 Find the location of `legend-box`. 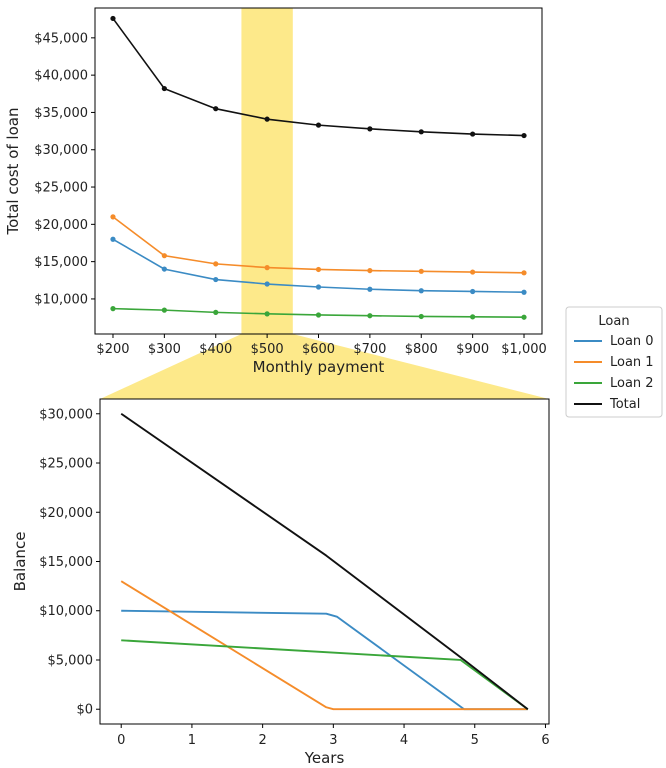

legend-box is located at coordinates (614, 362).